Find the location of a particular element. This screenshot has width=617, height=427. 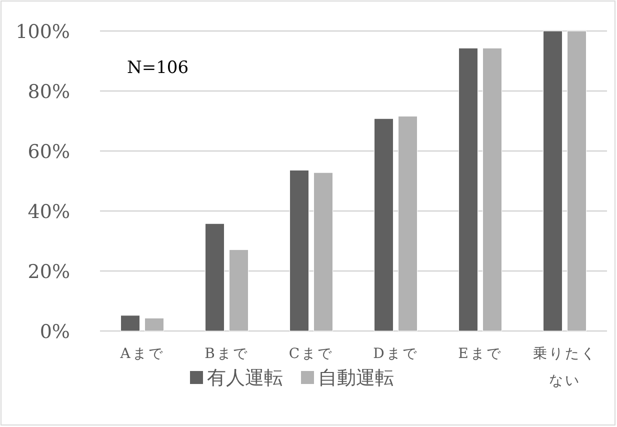

y-tick-label: 60% is located at coordinates (49, 152).